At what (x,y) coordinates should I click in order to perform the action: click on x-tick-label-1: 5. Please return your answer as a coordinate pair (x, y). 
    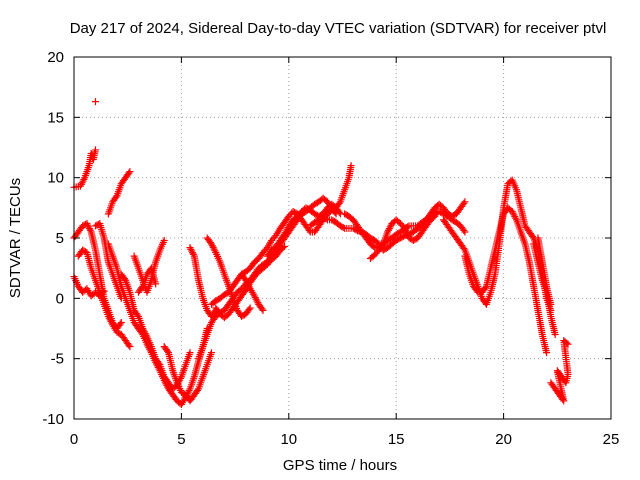
    Looking at the image, I should click on (181, 439).